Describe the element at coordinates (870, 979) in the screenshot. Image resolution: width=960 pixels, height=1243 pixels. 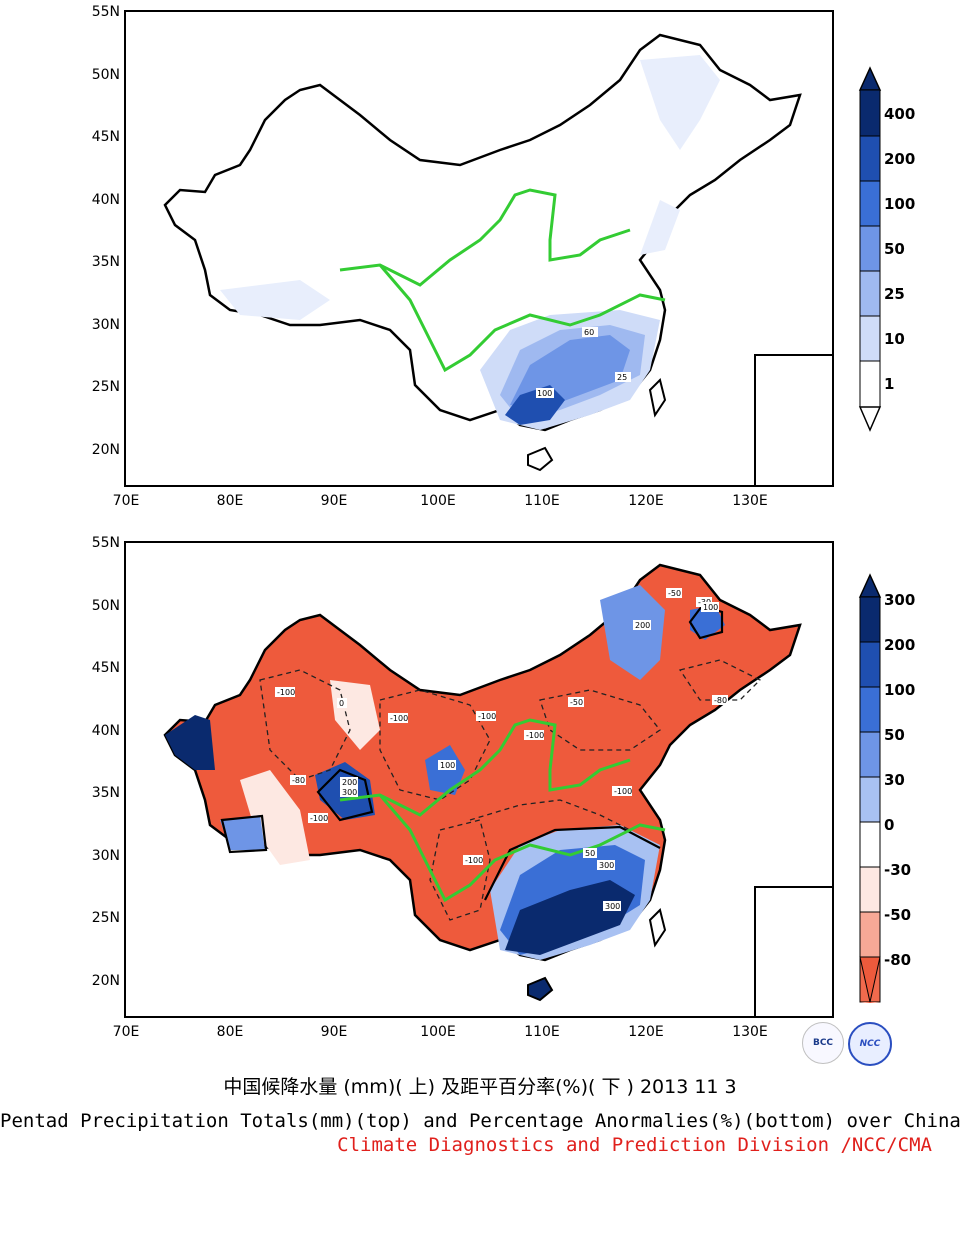
I see `bottom-colorbar-bottom-arrow` at that location.